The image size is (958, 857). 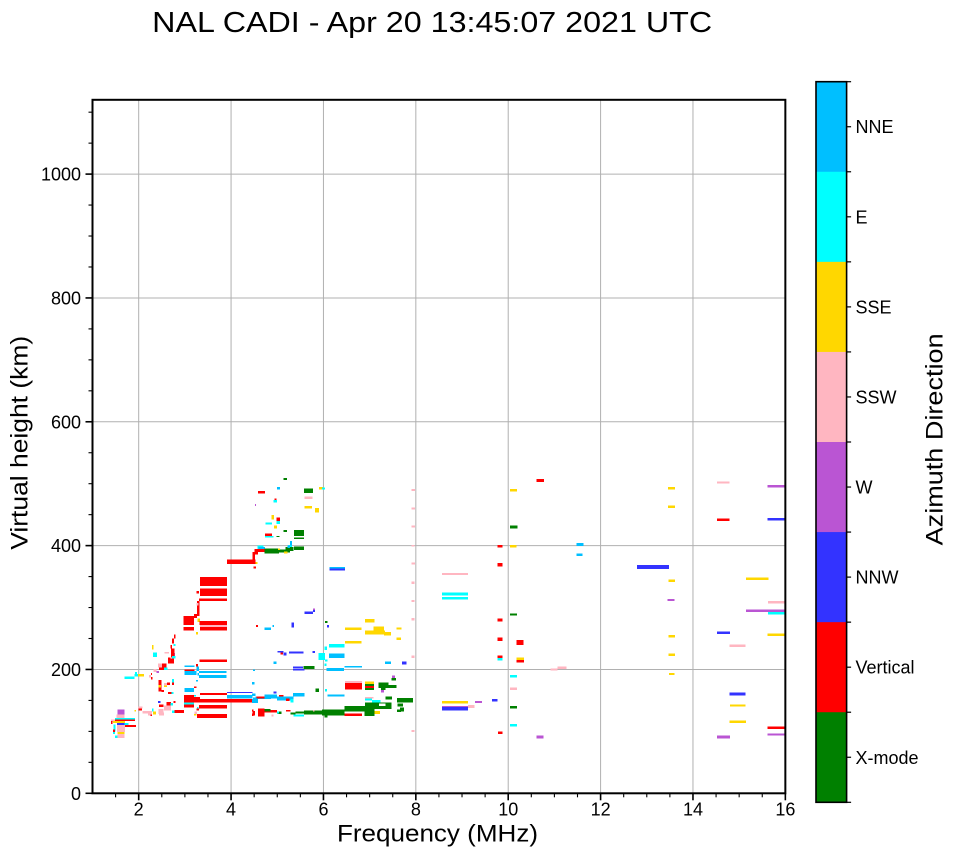 What do you see at coordinates (508, 810) in the screenshot?
I see `svg-text: 10` at bounding box center [508, 810].